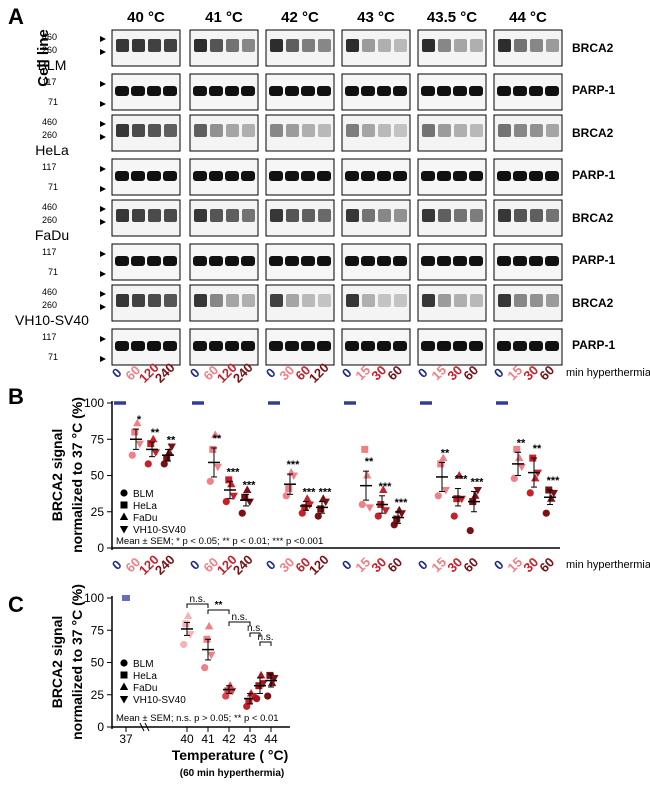 Image resolution: width=650 pixels, height=787 pixels. Describe the element at coordinates (126, 598) in the screenshot. I see `control-marker` at that location.